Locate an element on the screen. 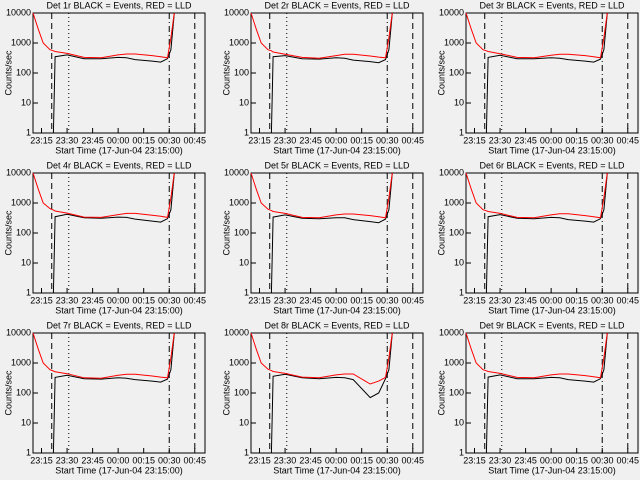  chart-title: Det 9r BLACK = Events, RED = LLD is located at coordinates (552, 325).